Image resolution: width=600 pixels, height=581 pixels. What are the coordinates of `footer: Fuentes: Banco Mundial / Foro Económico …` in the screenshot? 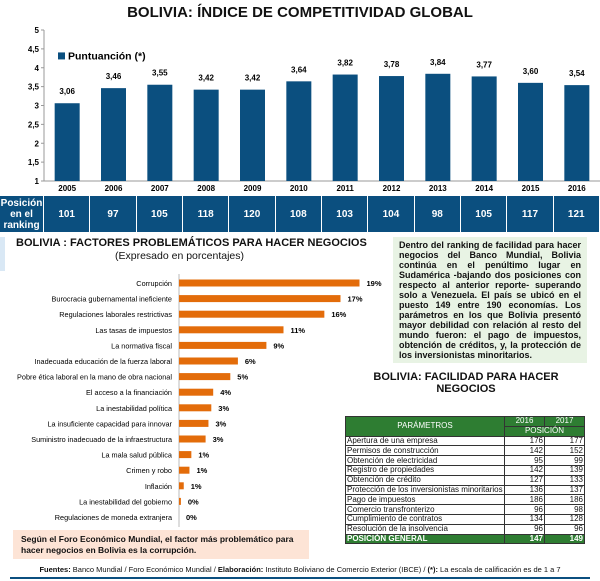 It's located at (300, 569).